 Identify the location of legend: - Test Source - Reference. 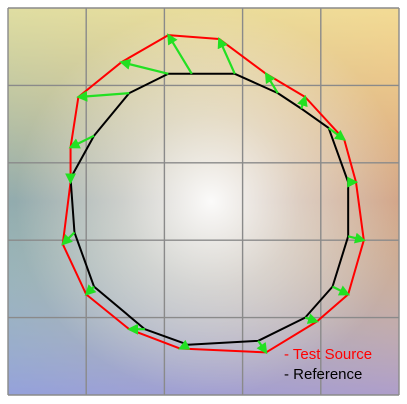
(328, 364).